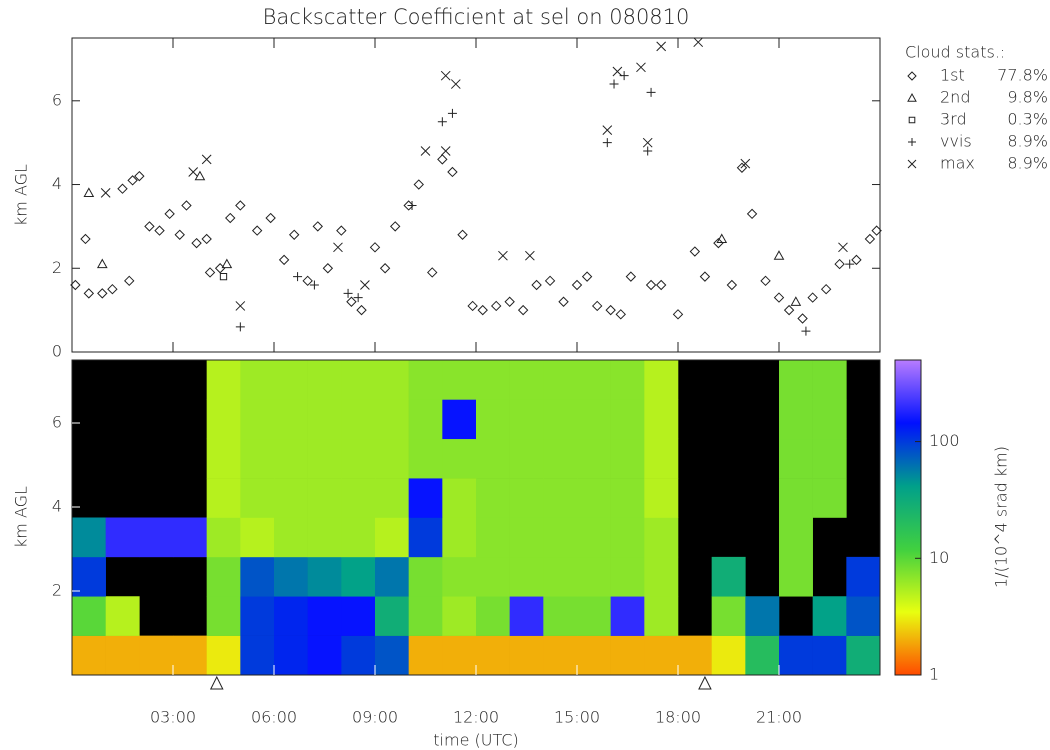  I want to click on x-tick-label: 18:00, so click(678, 717).